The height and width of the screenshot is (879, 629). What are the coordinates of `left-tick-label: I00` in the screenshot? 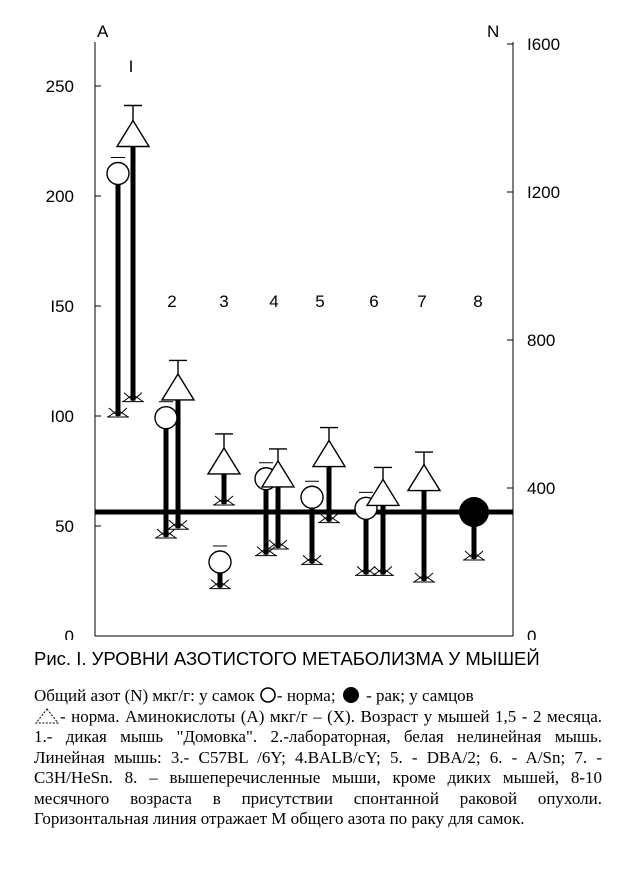 It's located at (62, 416).